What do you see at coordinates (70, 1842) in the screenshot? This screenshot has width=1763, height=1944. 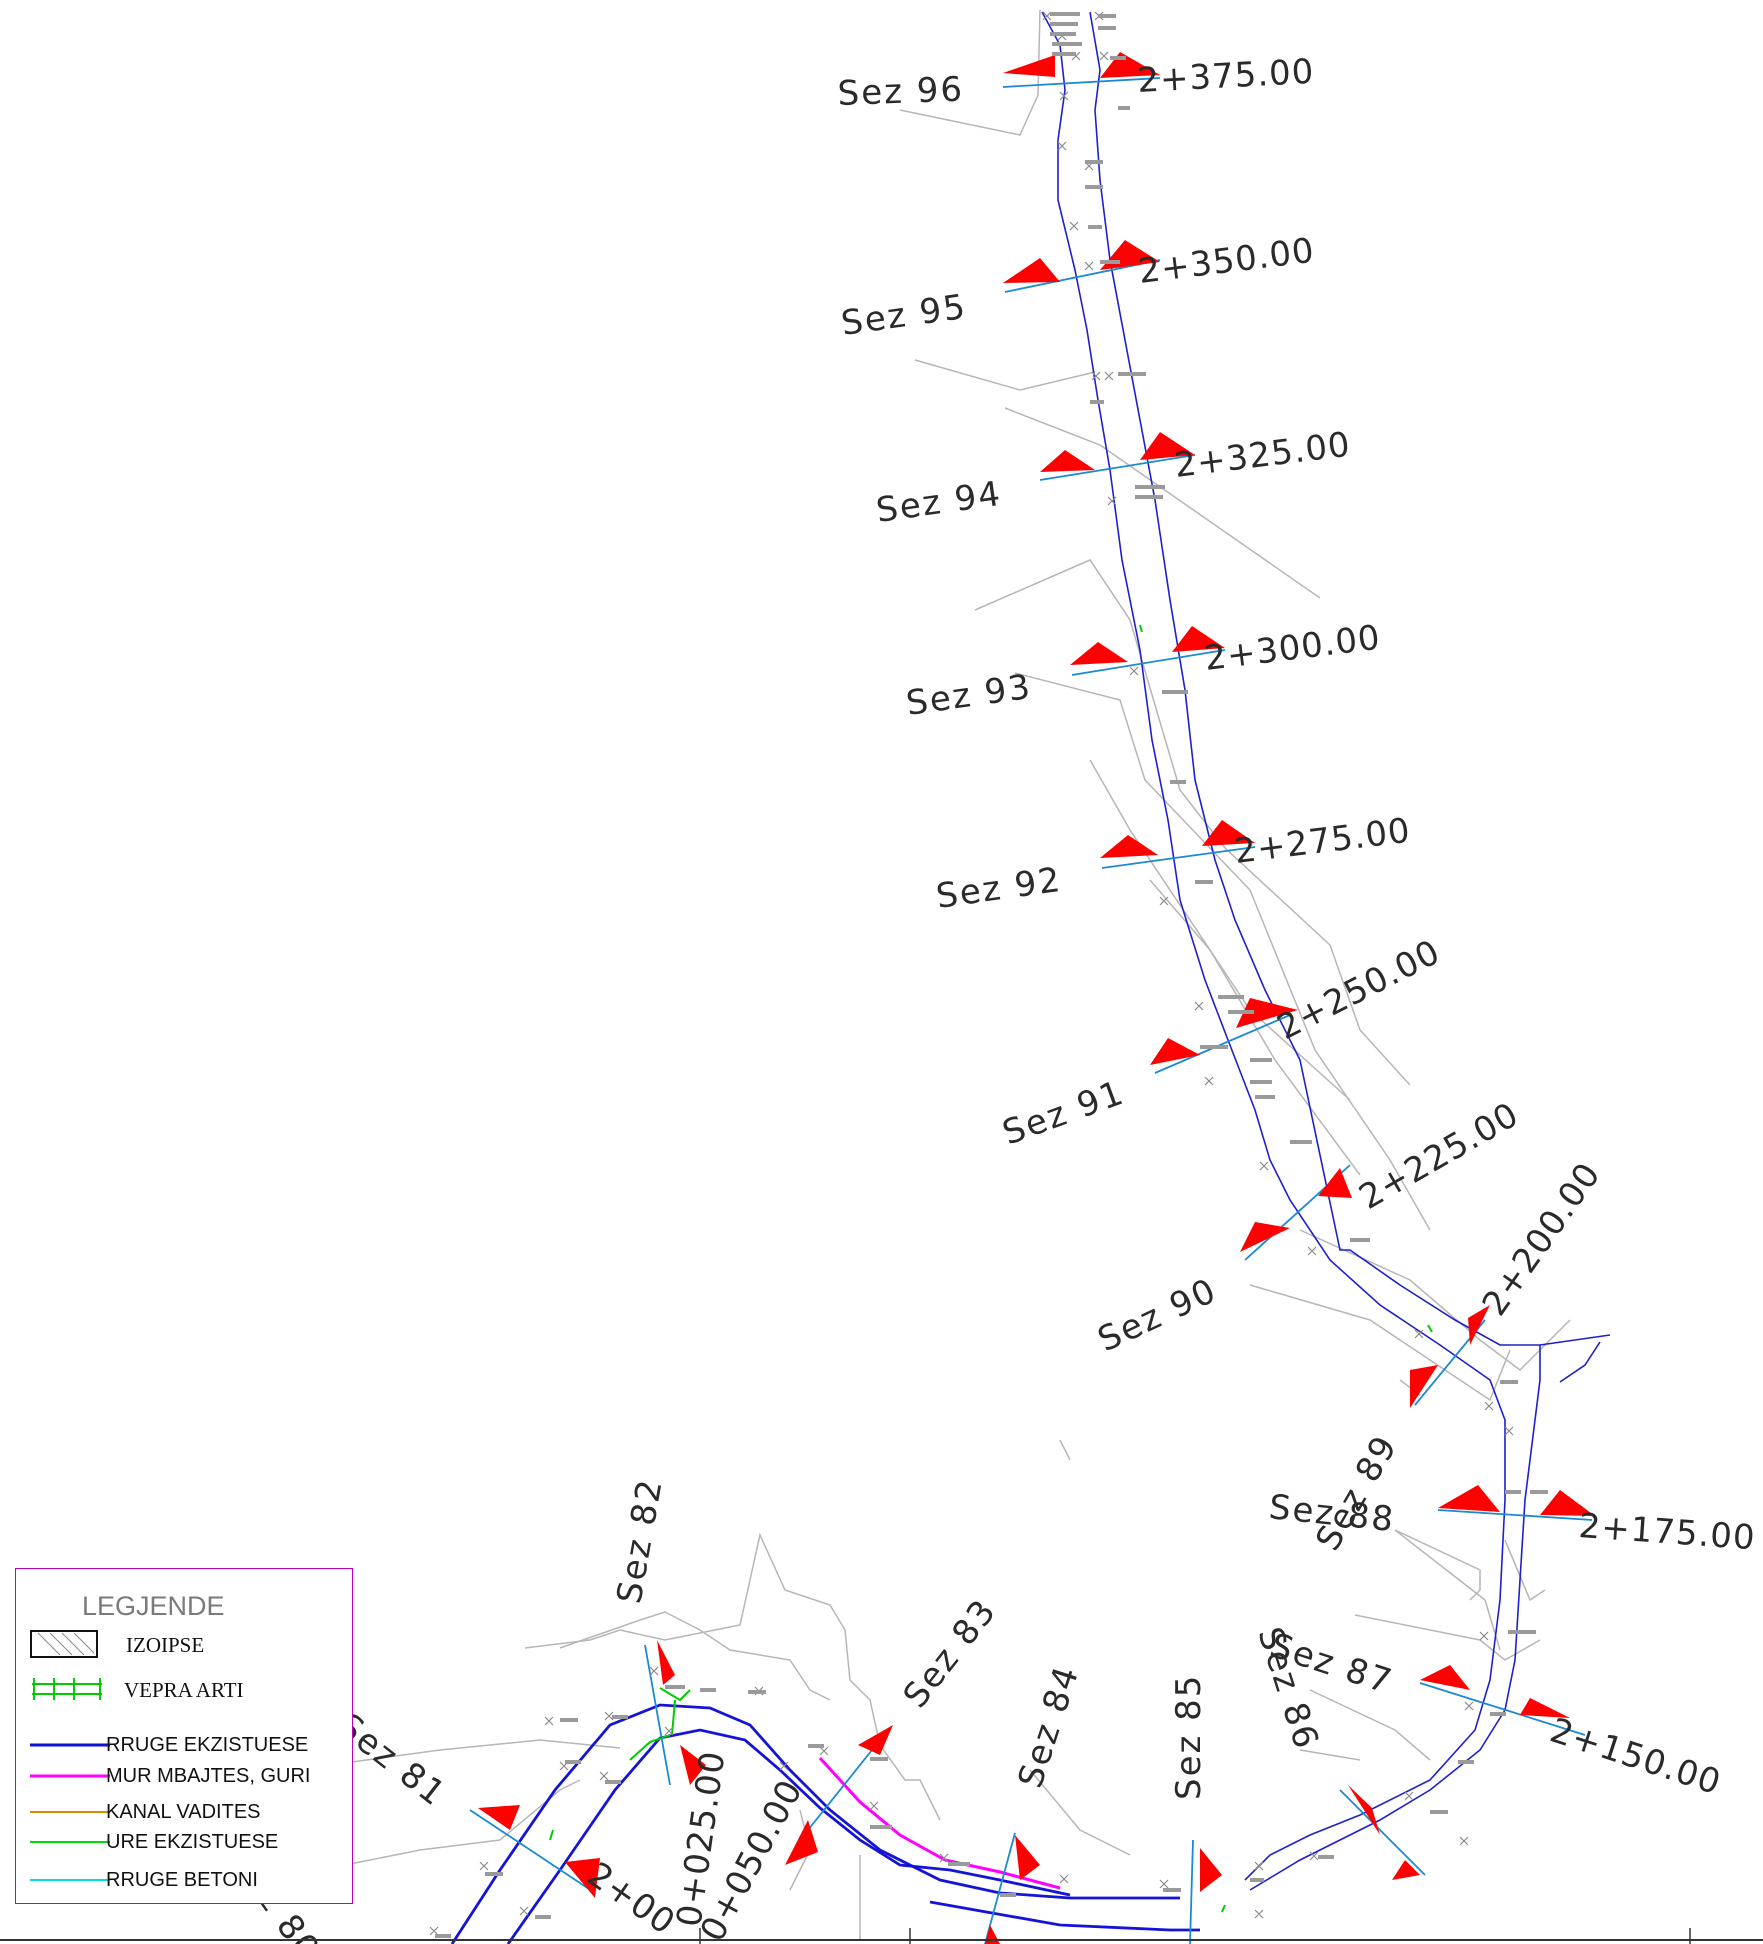 I see `bridge-line-icon` at bounding box center [70, 1842].